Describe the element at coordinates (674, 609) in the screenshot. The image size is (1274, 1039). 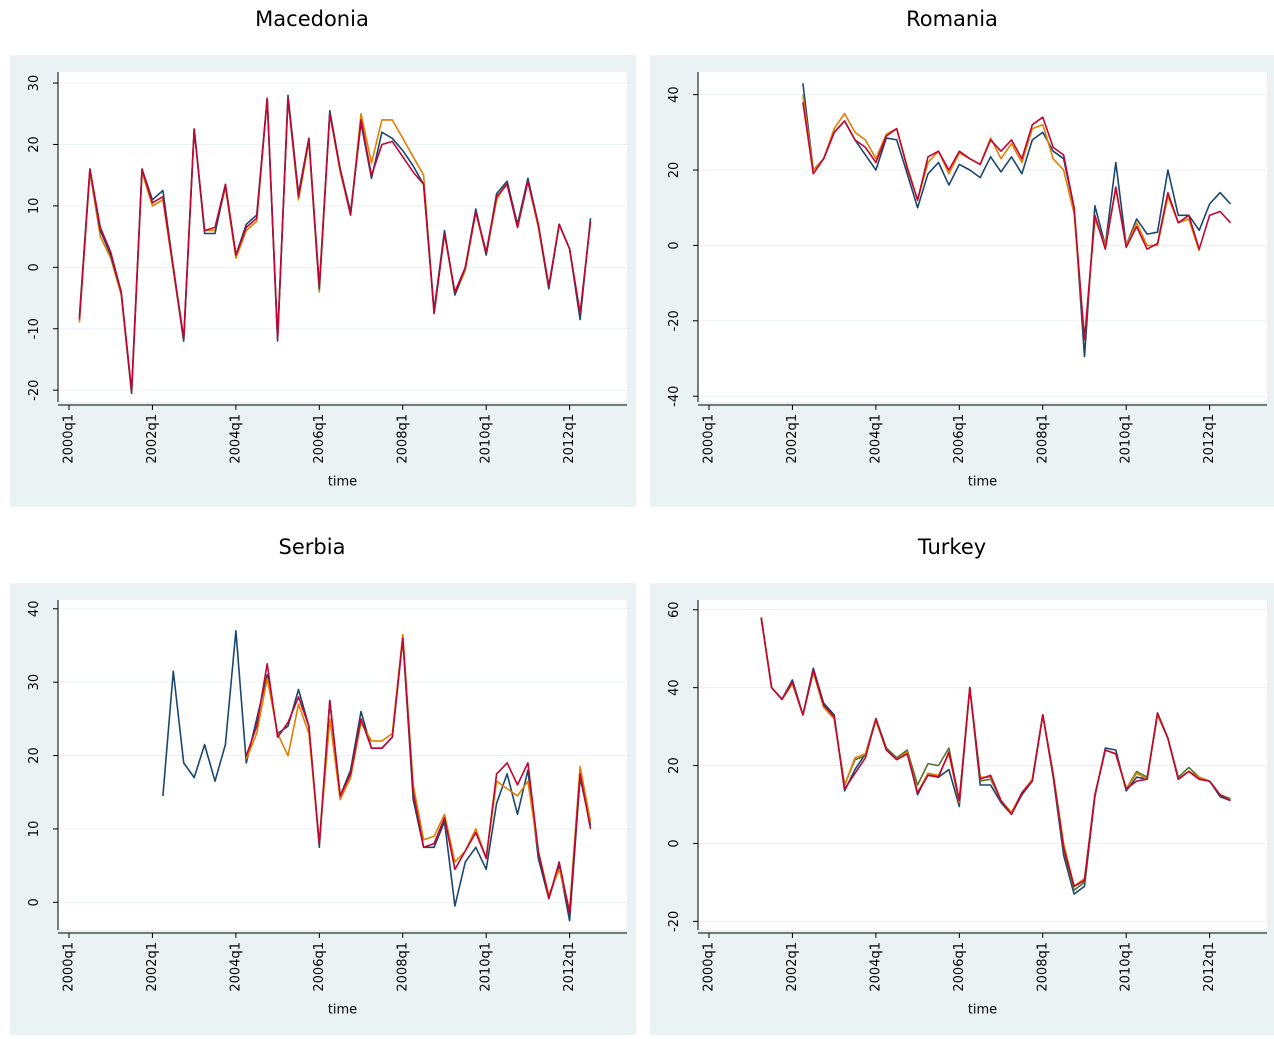
I see `y-tick-label: 60` at that location.